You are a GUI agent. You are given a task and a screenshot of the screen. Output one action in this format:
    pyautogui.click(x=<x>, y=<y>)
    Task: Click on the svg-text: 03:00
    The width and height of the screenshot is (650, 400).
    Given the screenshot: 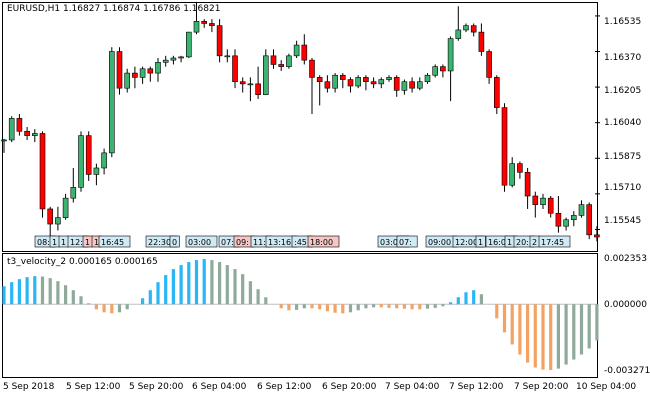 What is the action you would take?
    pyautogui.click(x=199, y=242)
    